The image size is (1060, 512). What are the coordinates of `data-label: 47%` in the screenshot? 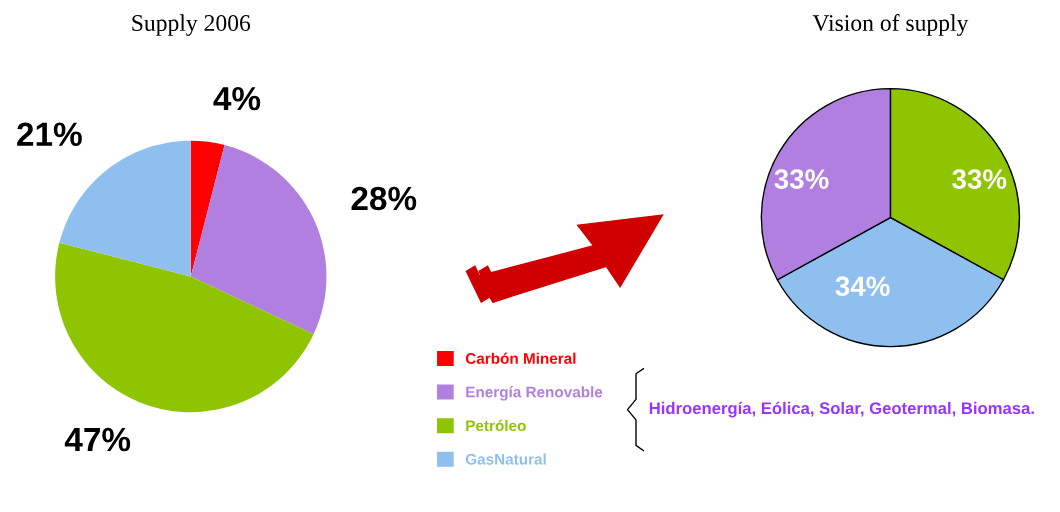 It's located at (97, 439).